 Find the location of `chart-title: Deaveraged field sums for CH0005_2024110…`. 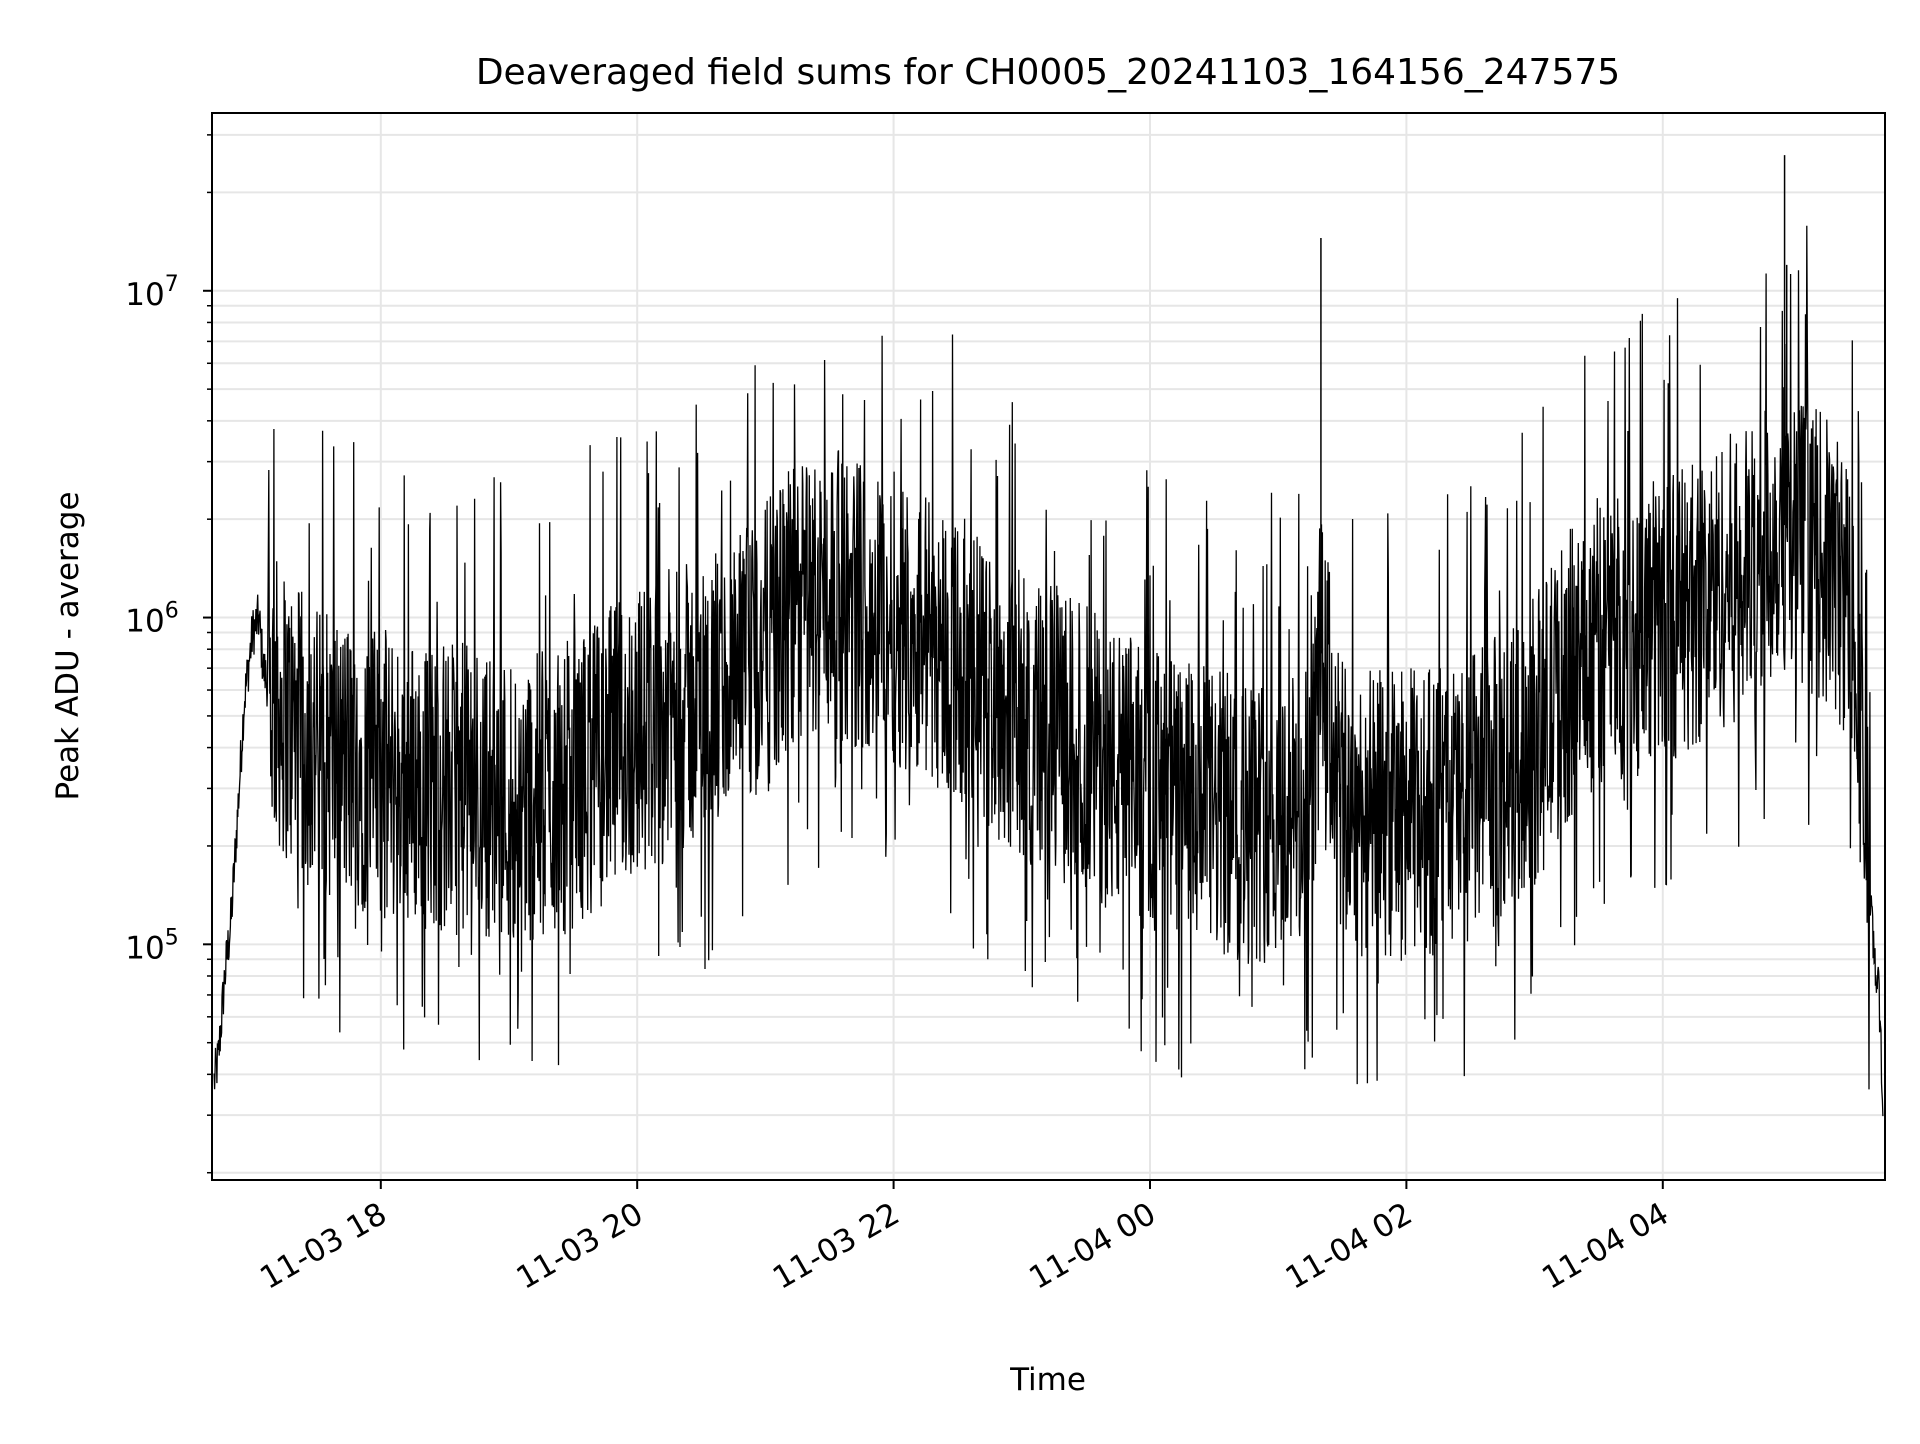

chart-title: Deaveraged field sums for CH0005_2024110… is located at coordinates (1048, 72).